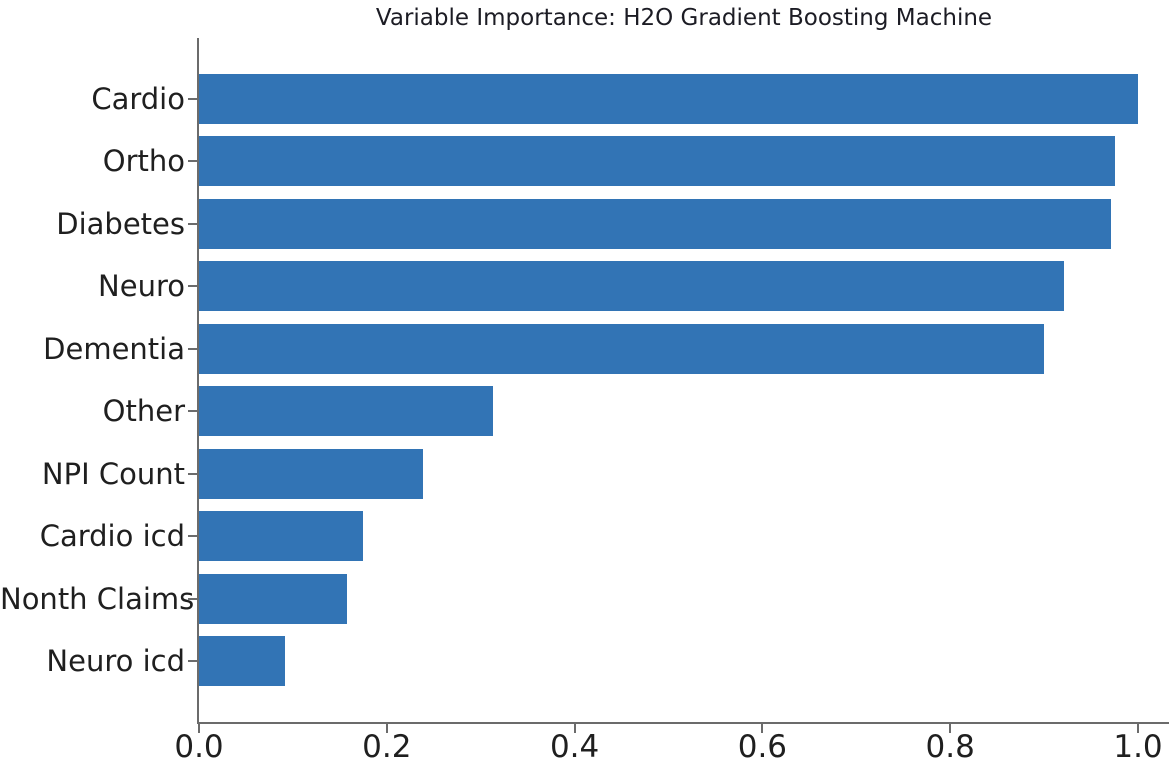  Describe the element at coordinates (346, 411) in the screenshot. I see `bar-other` at that location.